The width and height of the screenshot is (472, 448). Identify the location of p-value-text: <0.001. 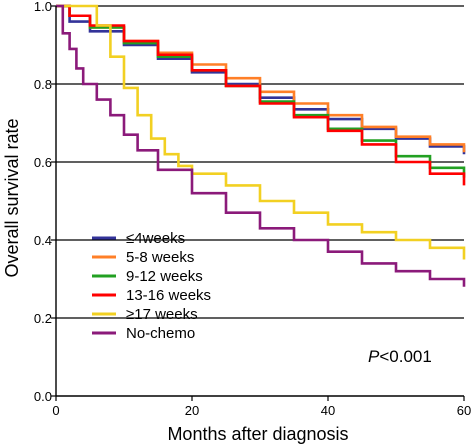
(405, 356).